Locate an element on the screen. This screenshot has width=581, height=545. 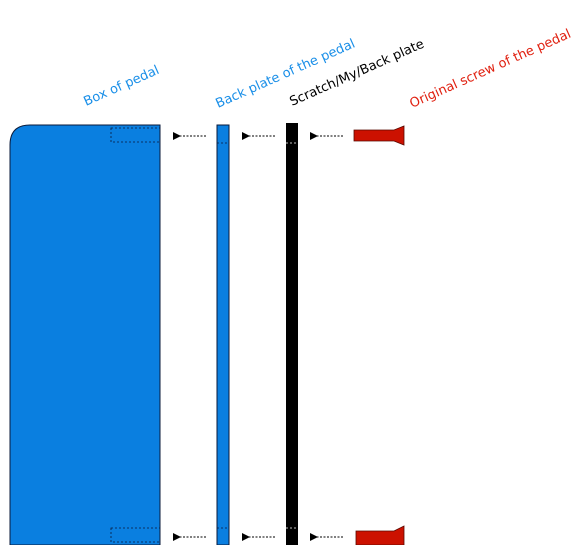
label-original-screw: Original screw of the pedal is located at coordinates (491, 69).